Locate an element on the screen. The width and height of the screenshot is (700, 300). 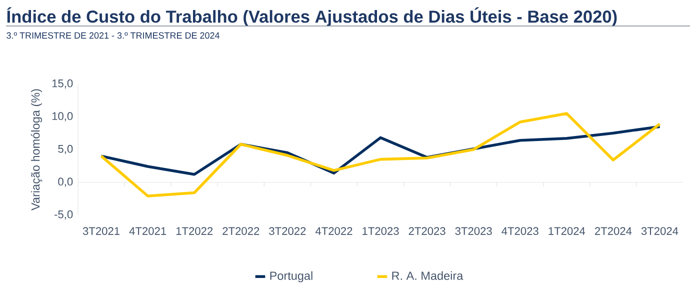
y-tick-label: 5,0 is located at coordinates (65, 149).